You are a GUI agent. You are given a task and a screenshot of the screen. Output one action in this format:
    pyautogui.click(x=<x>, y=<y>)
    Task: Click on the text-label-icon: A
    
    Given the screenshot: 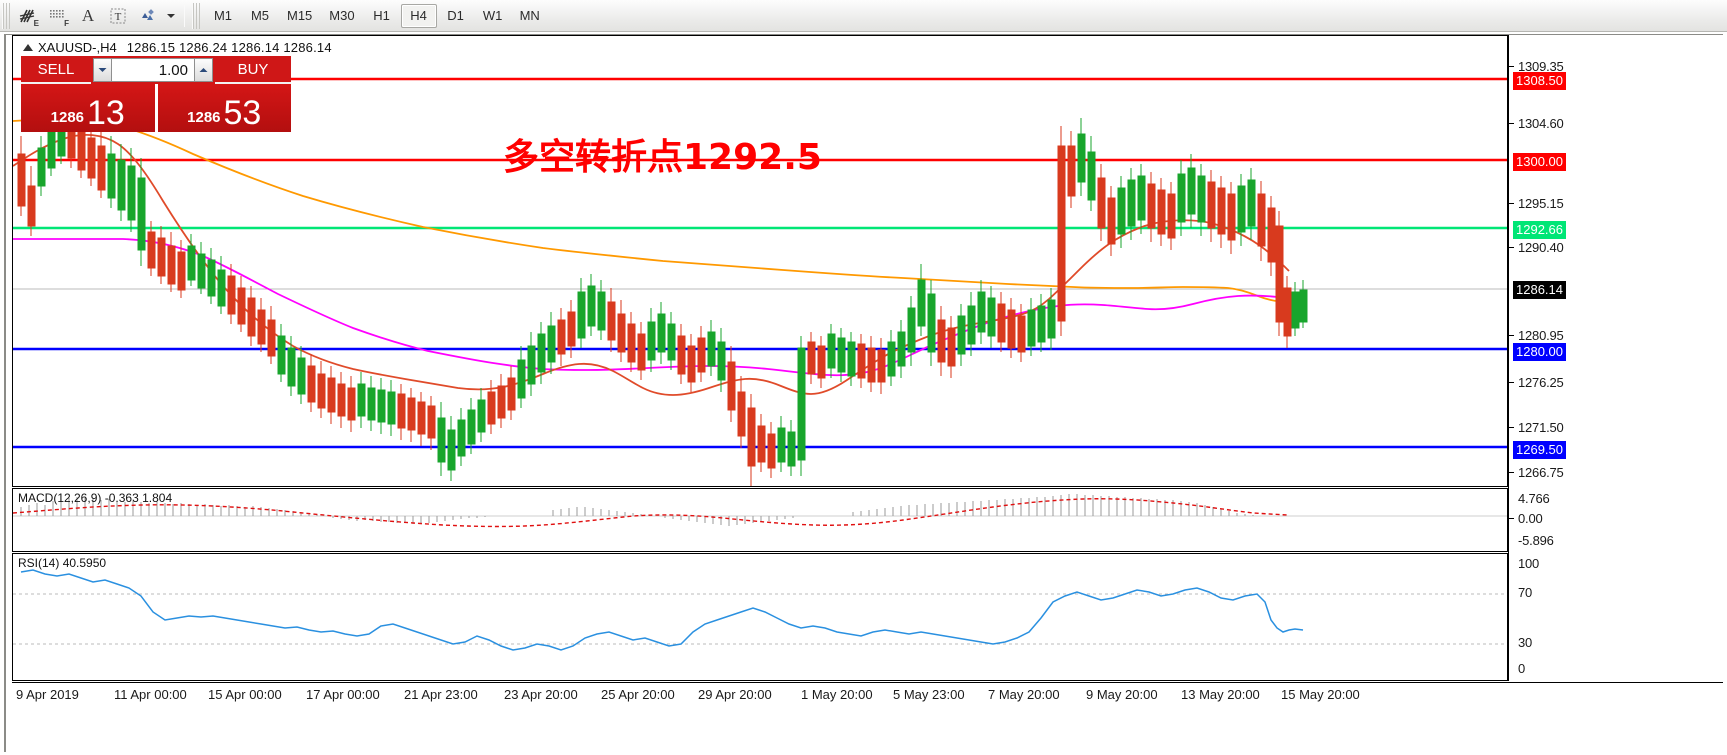 What is the action you would take?
    pyautogui.click(x=88, y=15)
    